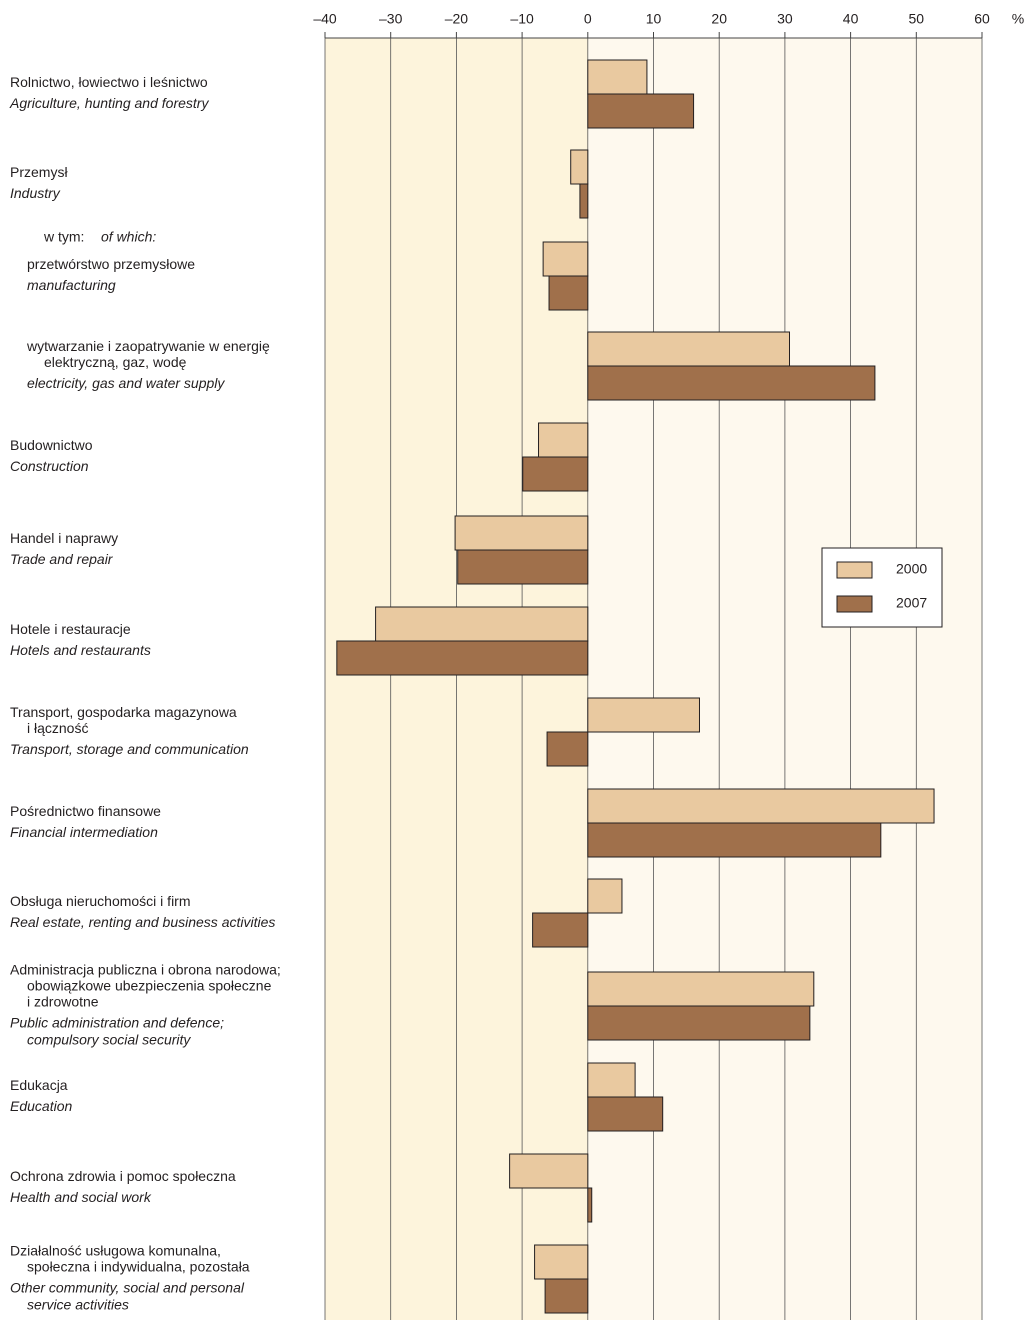 The image size is (1030, 1320). I want to click on category-label-en: Health and social work, so click(81, 1197).